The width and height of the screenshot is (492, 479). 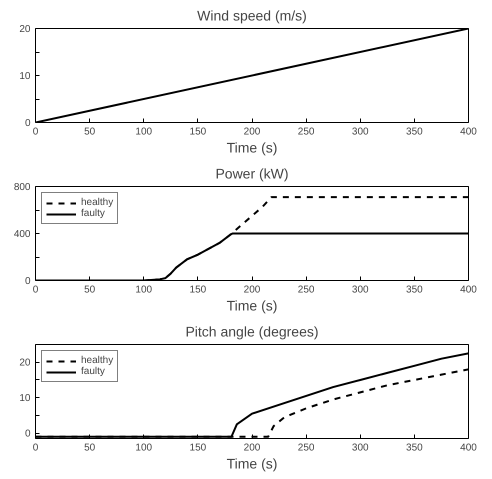 I want to click on chart-title: Power (kW), so click(x=252, y=174).